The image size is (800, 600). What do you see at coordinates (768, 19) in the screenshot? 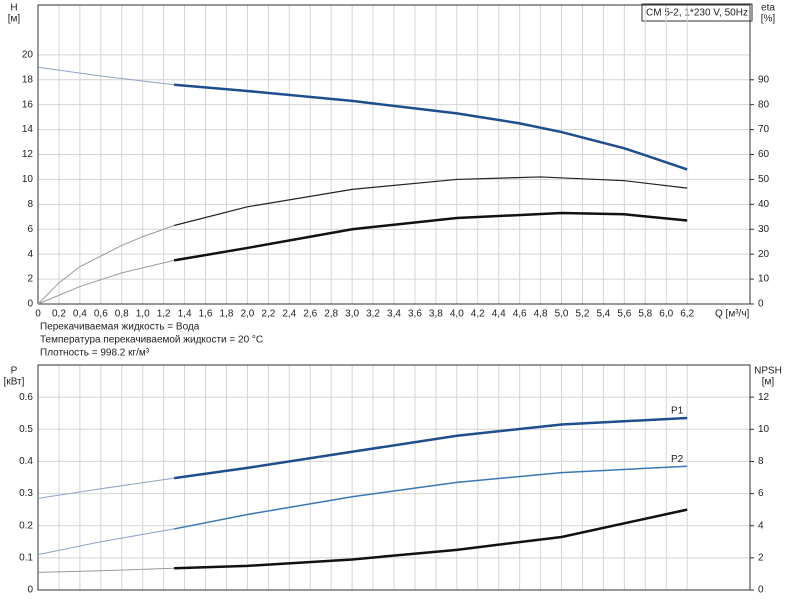
I see `y2-axis-unit: [%]` at bounding box center [768, 19].